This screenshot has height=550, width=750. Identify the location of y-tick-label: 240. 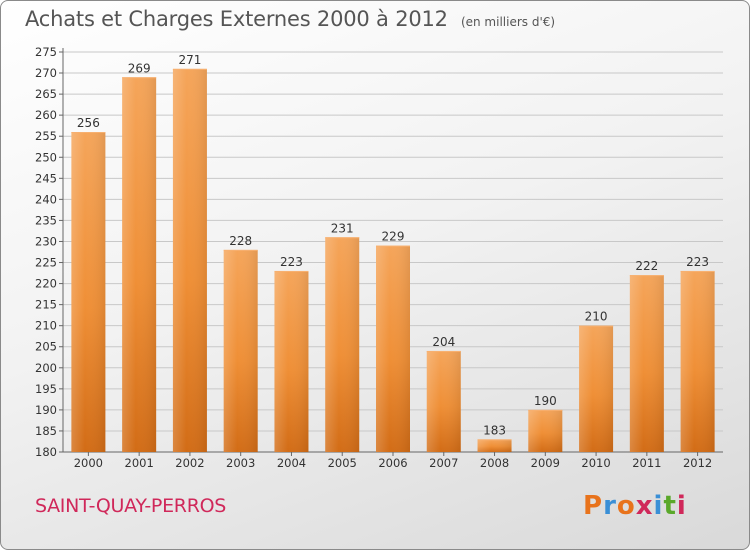
(46, 199).